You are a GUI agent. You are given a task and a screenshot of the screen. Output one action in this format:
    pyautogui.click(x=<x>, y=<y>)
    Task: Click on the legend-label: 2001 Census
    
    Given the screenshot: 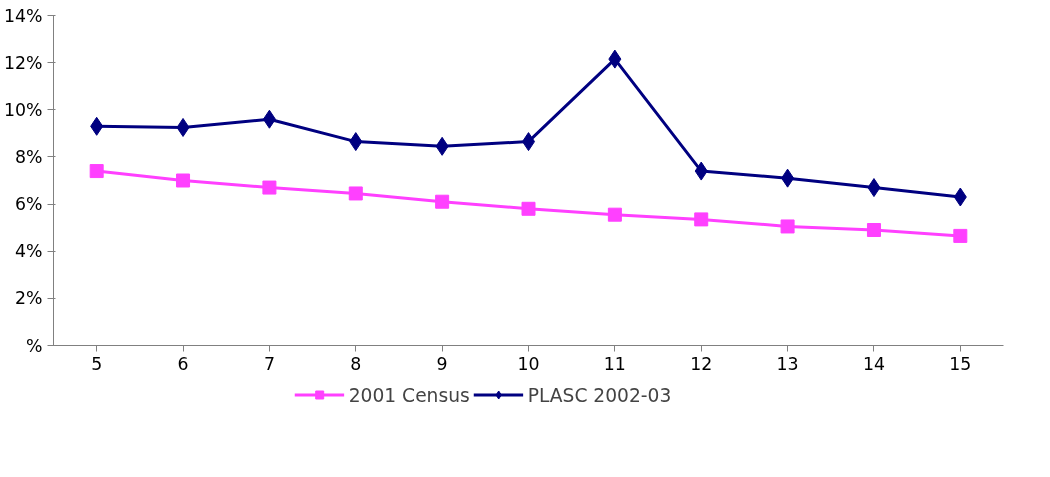 What is the action you would take?
    pyautogui.click(x=409, y=394)
    